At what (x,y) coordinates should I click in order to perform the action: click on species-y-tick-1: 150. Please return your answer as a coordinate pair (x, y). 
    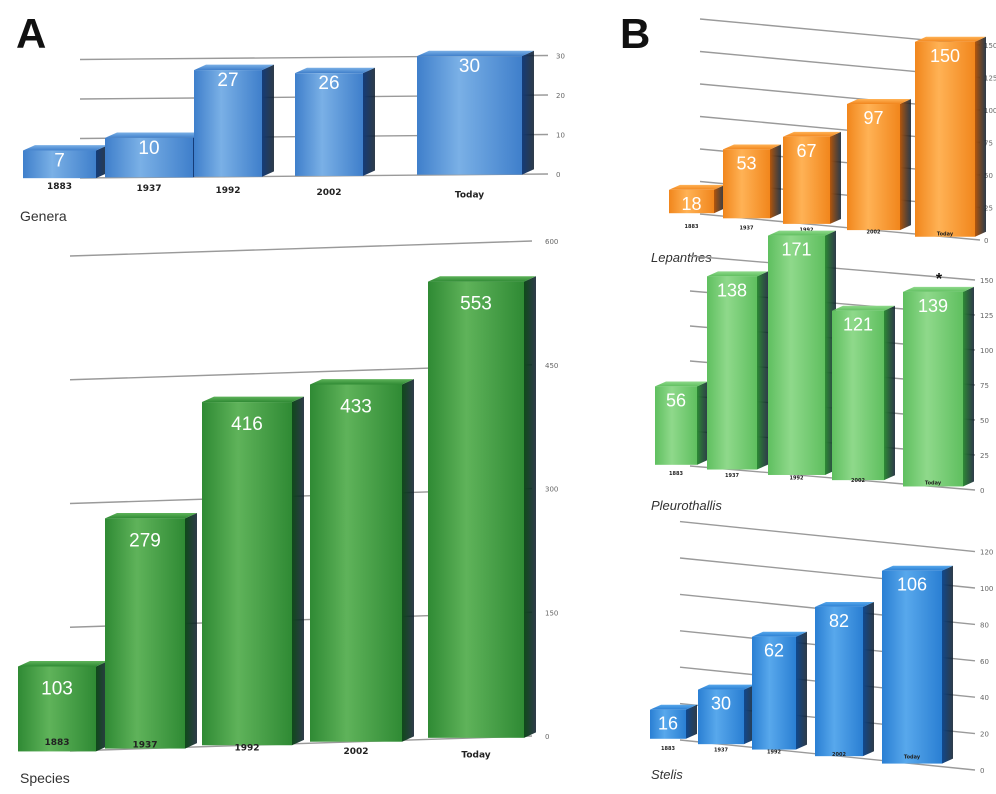
    Looking at the image, I should click on (551, 613).